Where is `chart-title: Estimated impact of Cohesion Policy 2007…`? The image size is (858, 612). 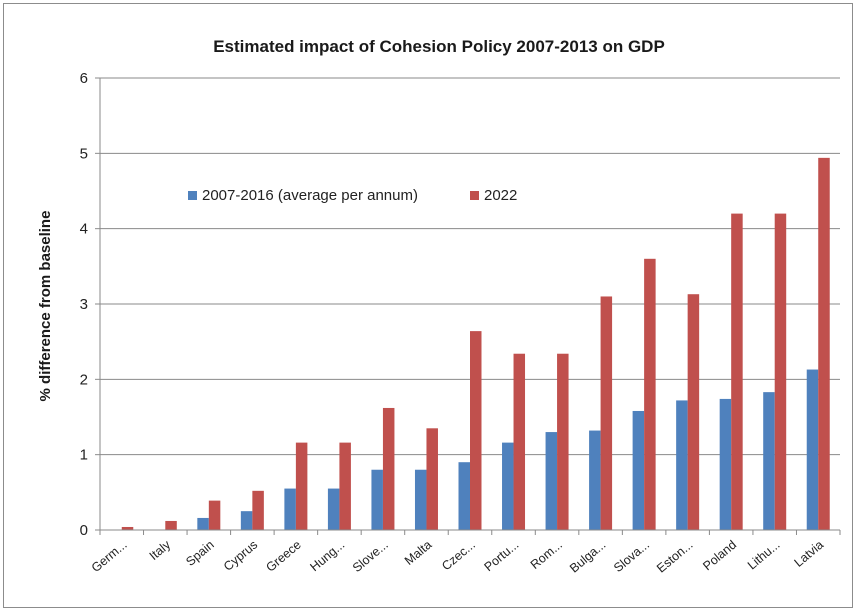
chart-title: Estimated impact of Cohesion Policy 2007… is located at coordinates (439, 46).